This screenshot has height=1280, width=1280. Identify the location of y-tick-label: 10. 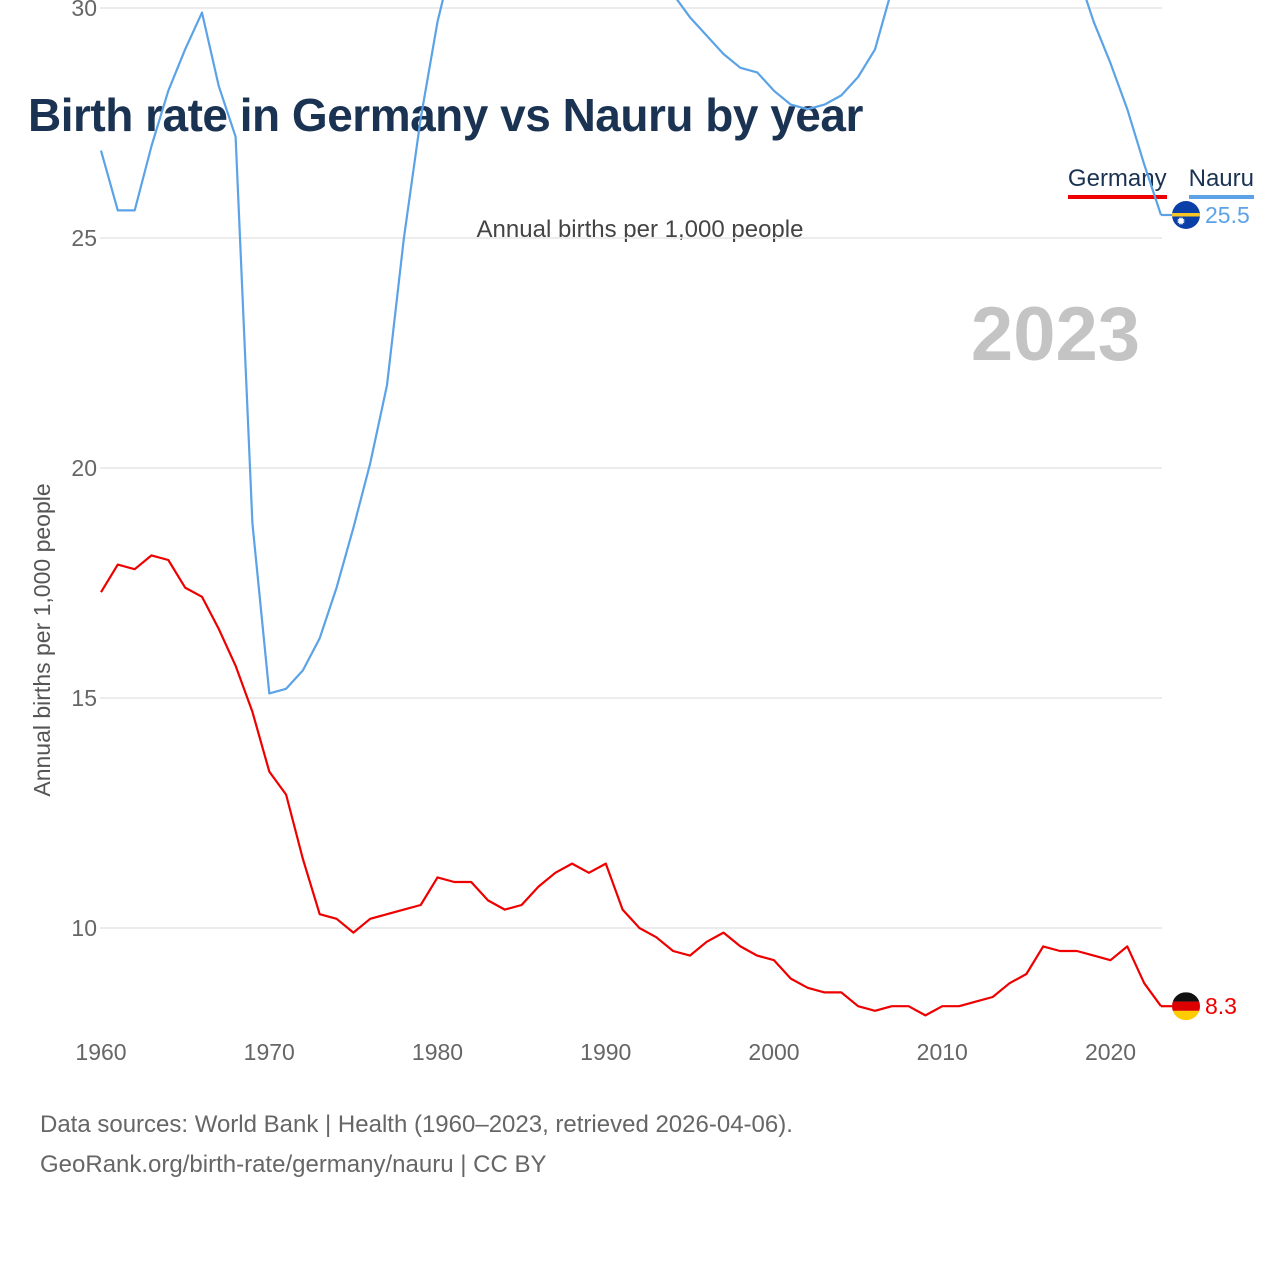
(84, 928).